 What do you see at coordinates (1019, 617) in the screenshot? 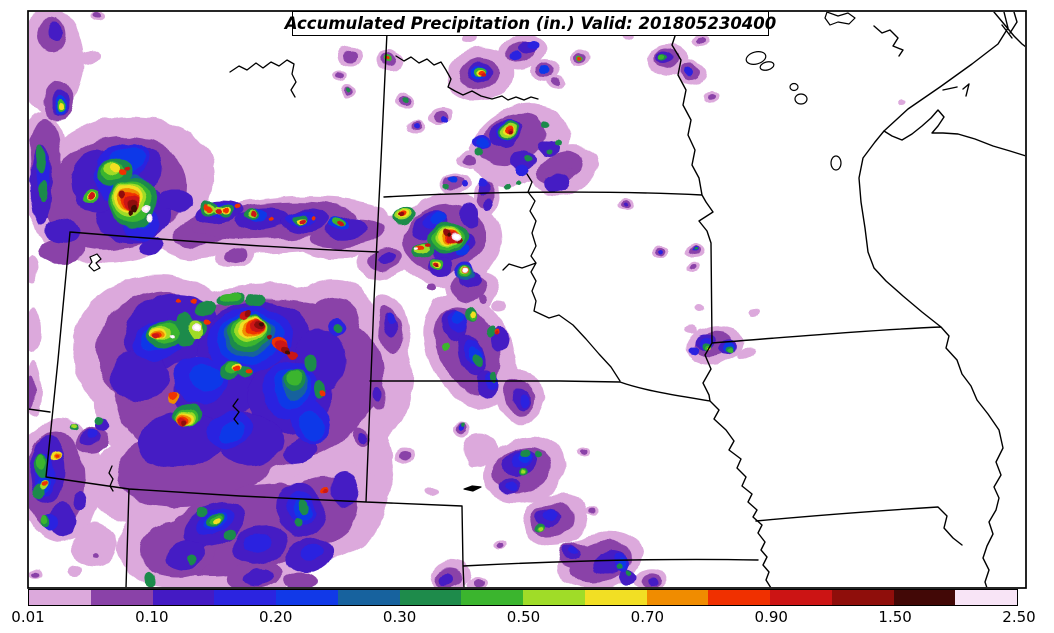
I see `colorbar-tick-label: 2.50` at bounding box center [1019, 617].